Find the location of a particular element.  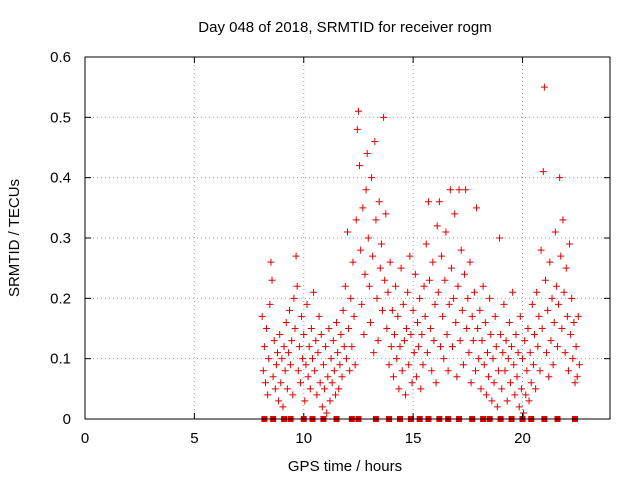

x-tick-label: 5 is located at coordinates (194, 438).